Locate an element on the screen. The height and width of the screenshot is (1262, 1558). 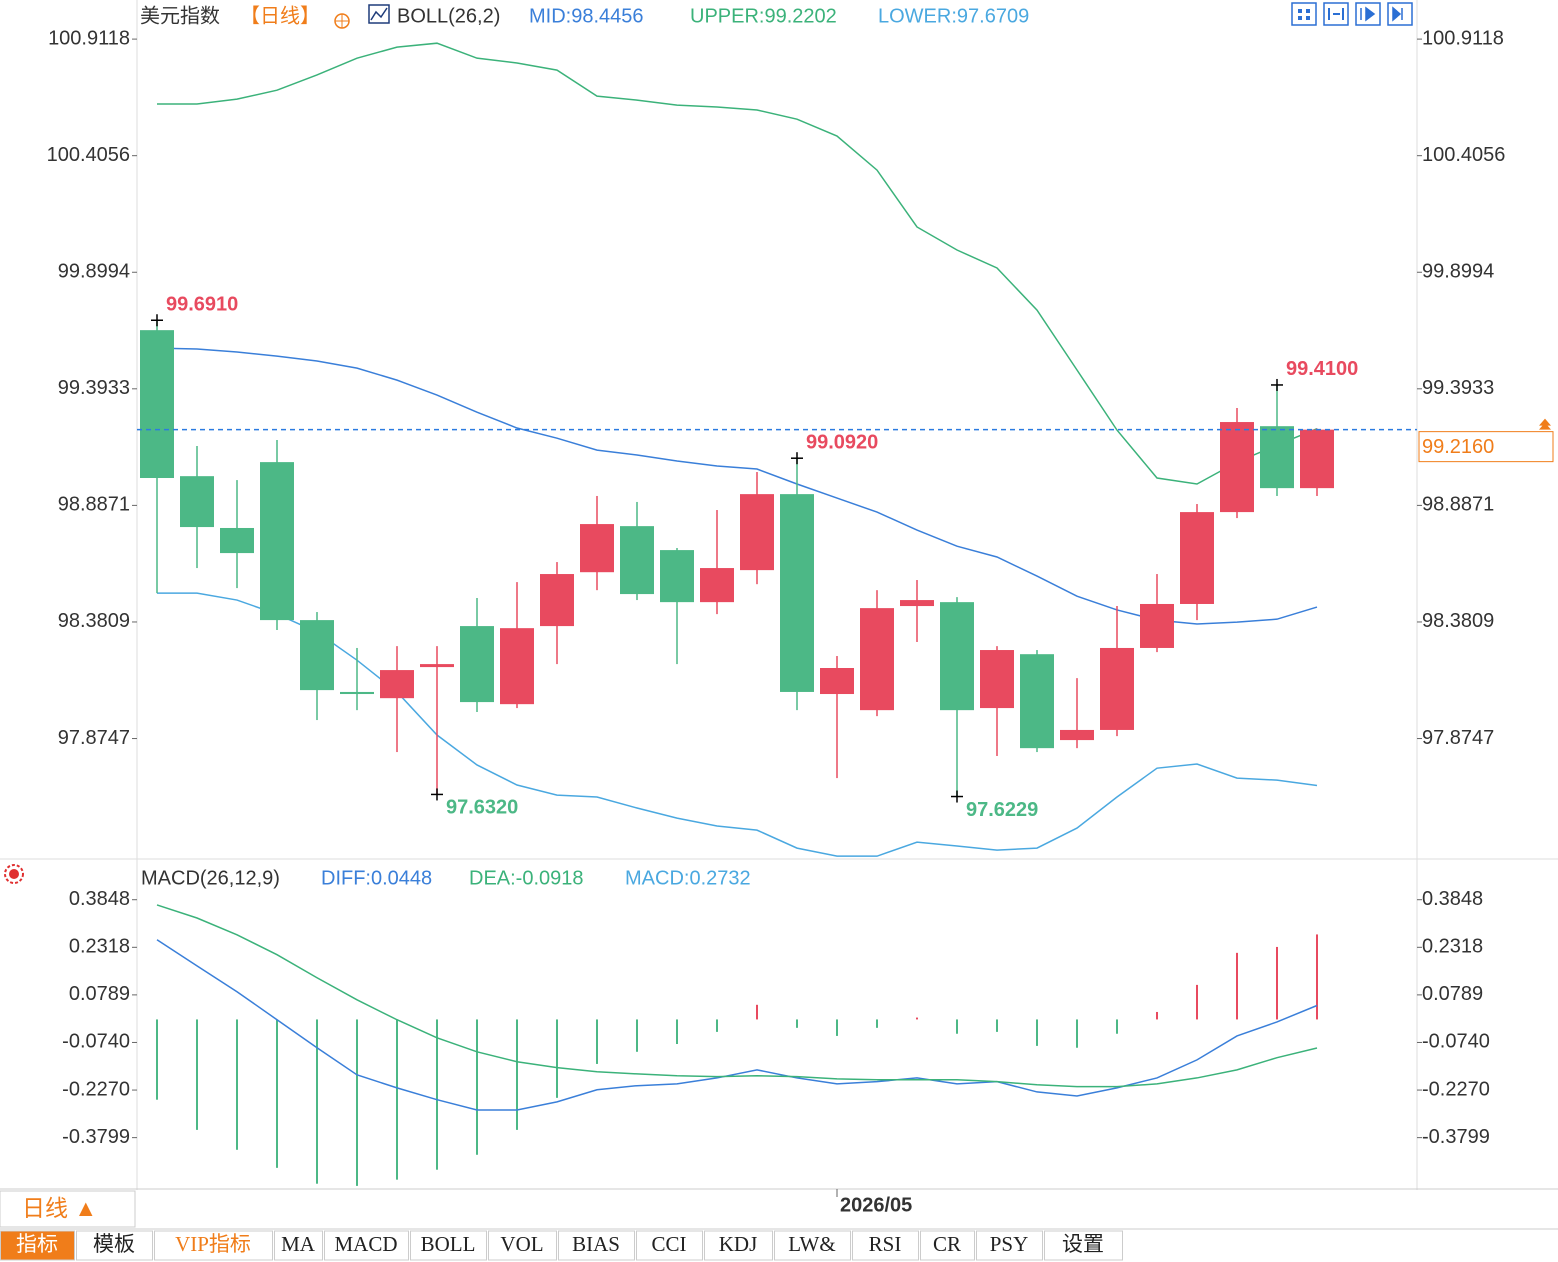
tab-label: VOL is located at coordinates (521, 1244).